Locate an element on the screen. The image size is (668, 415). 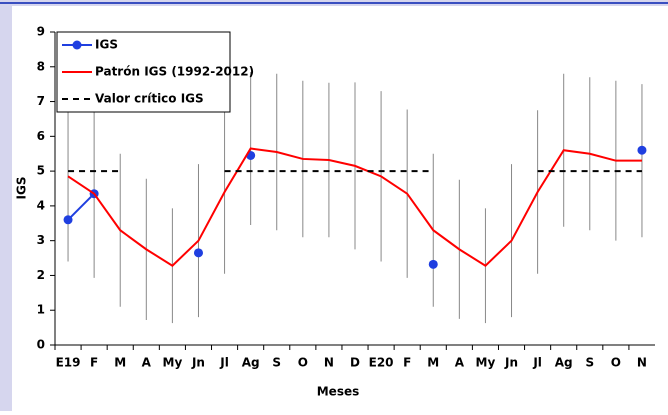
y-tick-label: 4 is located at coordinates (41, 205).